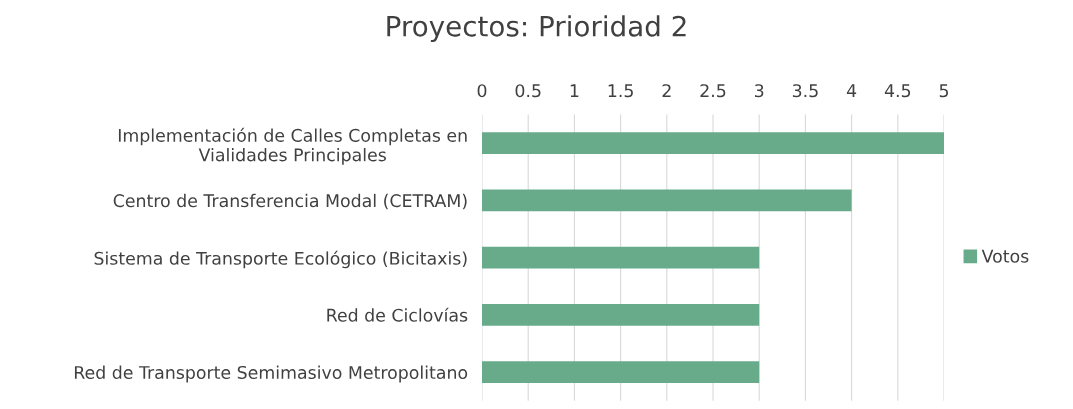 The width and height of the screenshot is (1073, 409). I want to click on y-tick-label: Implementación de Calles Completas en Vialidades Principales, so click(292, 146).